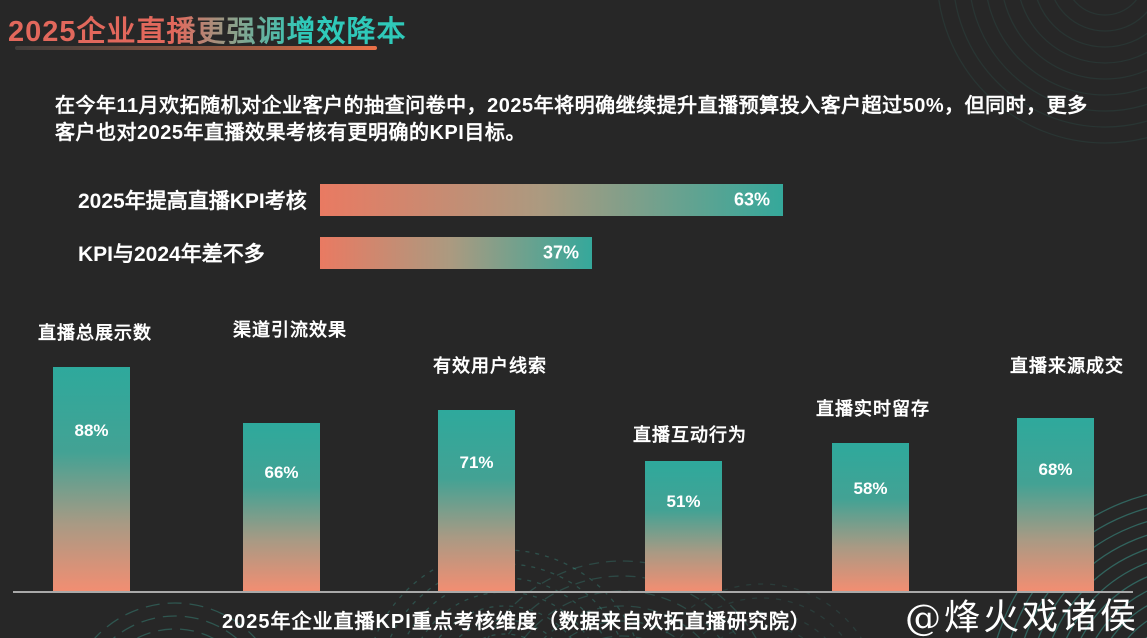  I want to click on vbar-value-label: 68%, so click(1055, 469).